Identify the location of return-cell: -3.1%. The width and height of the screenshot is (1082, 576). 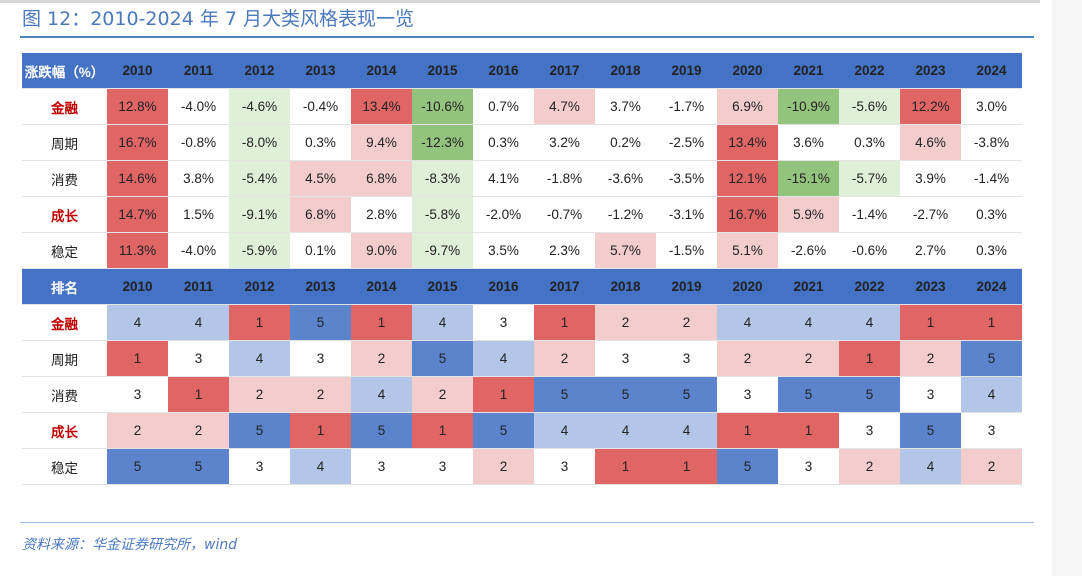
(686, 214).